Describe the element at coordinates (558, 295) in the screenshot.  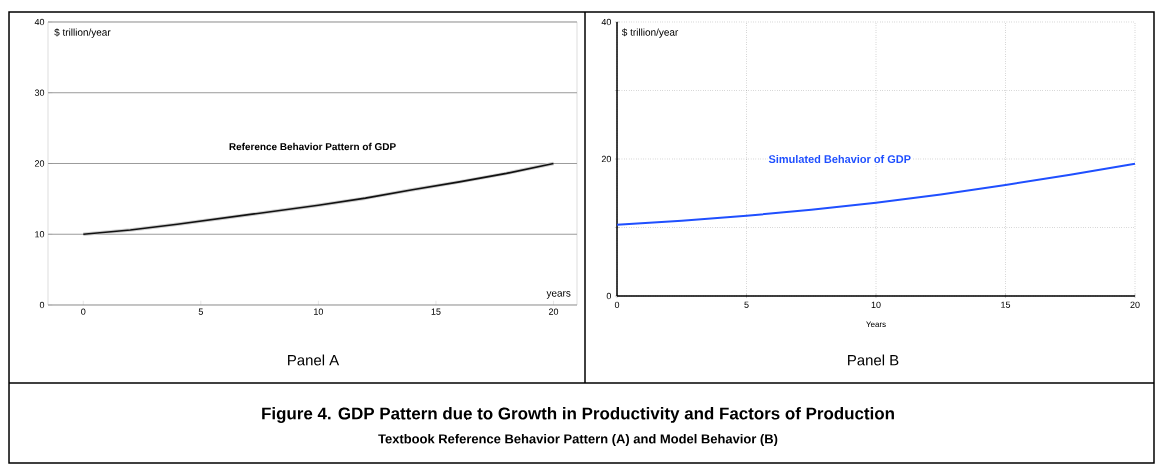
I see `x-axis-title: years` at that location.